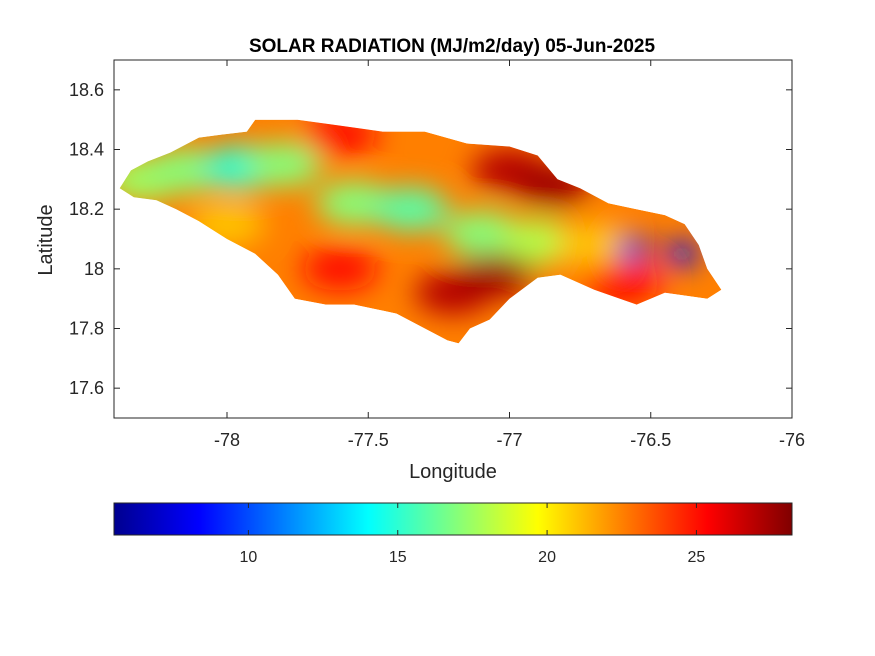  Describe the element at coordinates (453, 519) in the screenshot. I see `colorbar` at that location.